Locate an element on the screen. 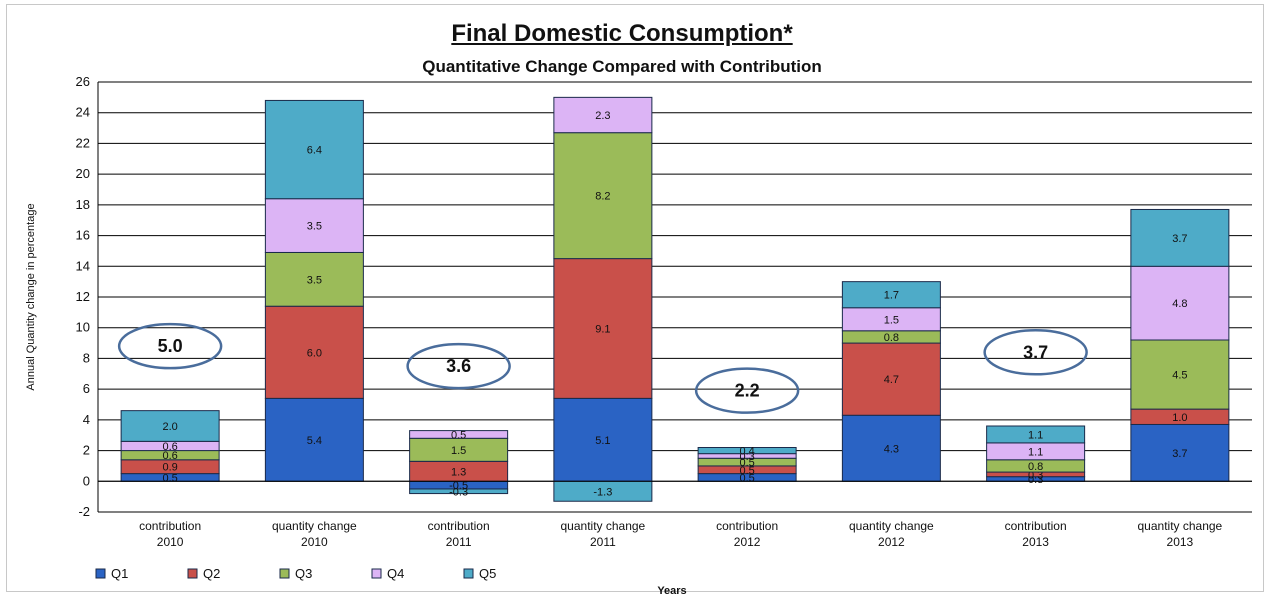  y-tick-label: 22 is located at coordinates (83, 142).